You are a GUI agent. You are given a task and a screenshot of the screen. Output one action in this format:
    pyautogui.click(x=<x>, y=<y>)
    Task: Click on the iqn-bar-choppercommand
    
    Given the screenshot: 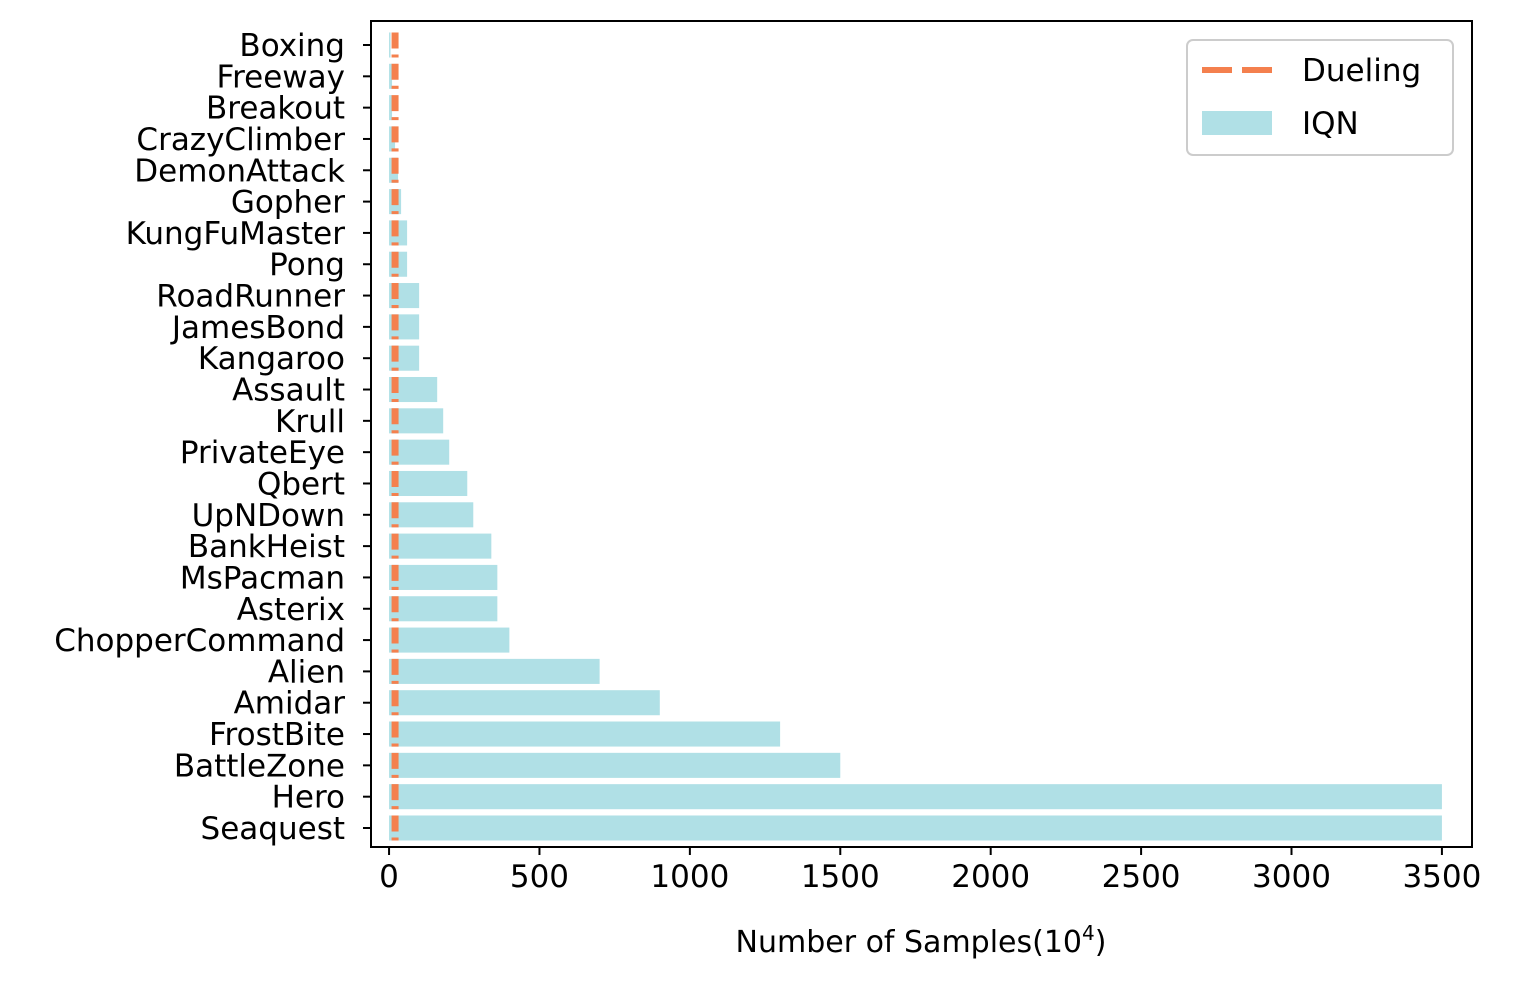 What is the action you would take?
    pyautogui.click(x=449, y=640)
    